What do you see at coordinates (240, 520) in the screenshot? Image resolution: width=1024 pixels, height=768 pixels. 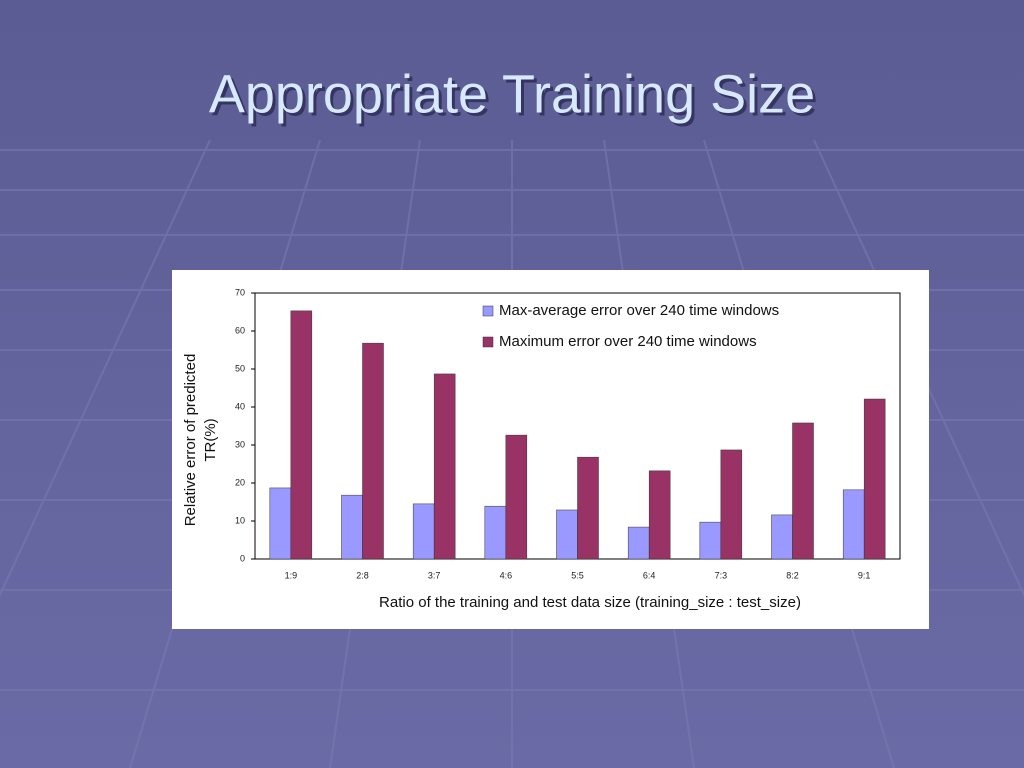 I see `y-tick-label: 10` at bounding box center [240, 520].